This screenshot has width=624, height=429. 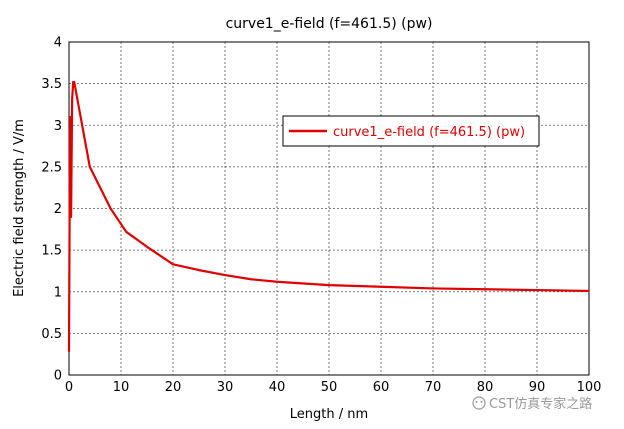 I want to click on y-tick-labels: 0 0.5 1 1.5 2 2.5 3 3.5 4, so click(x=51, y=210).